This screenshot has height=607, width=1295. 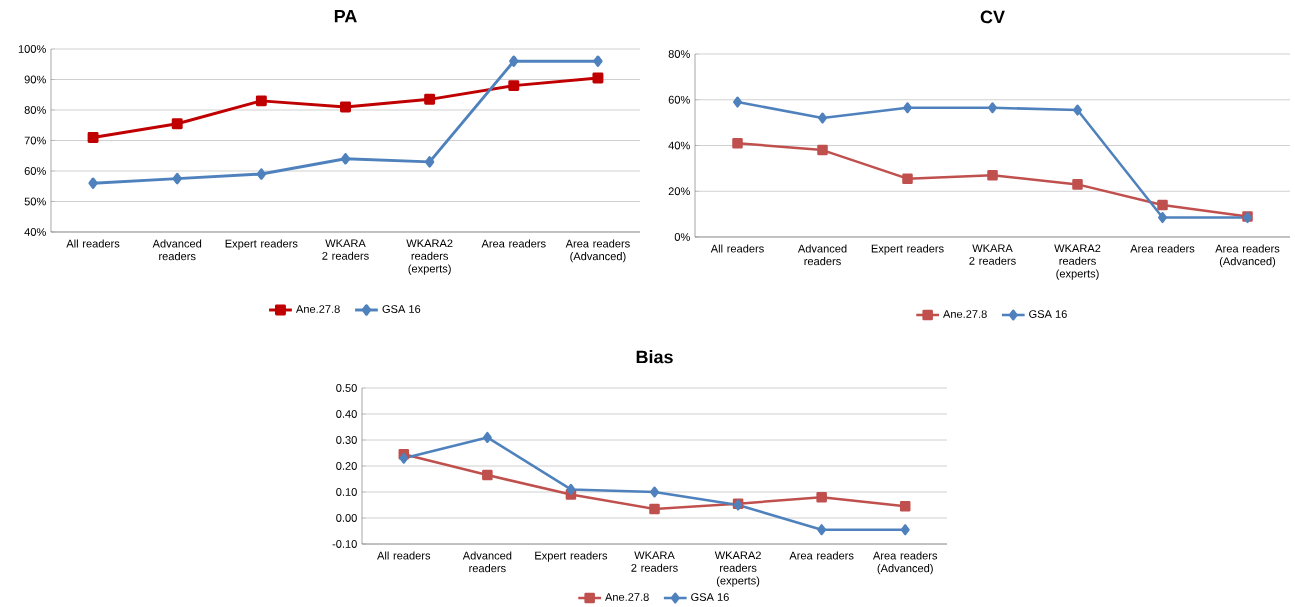 What do you see at coordinates (682, 237) in the screenshot?
I see `y-tick-label: 0%` at bounding box center [682, 237].